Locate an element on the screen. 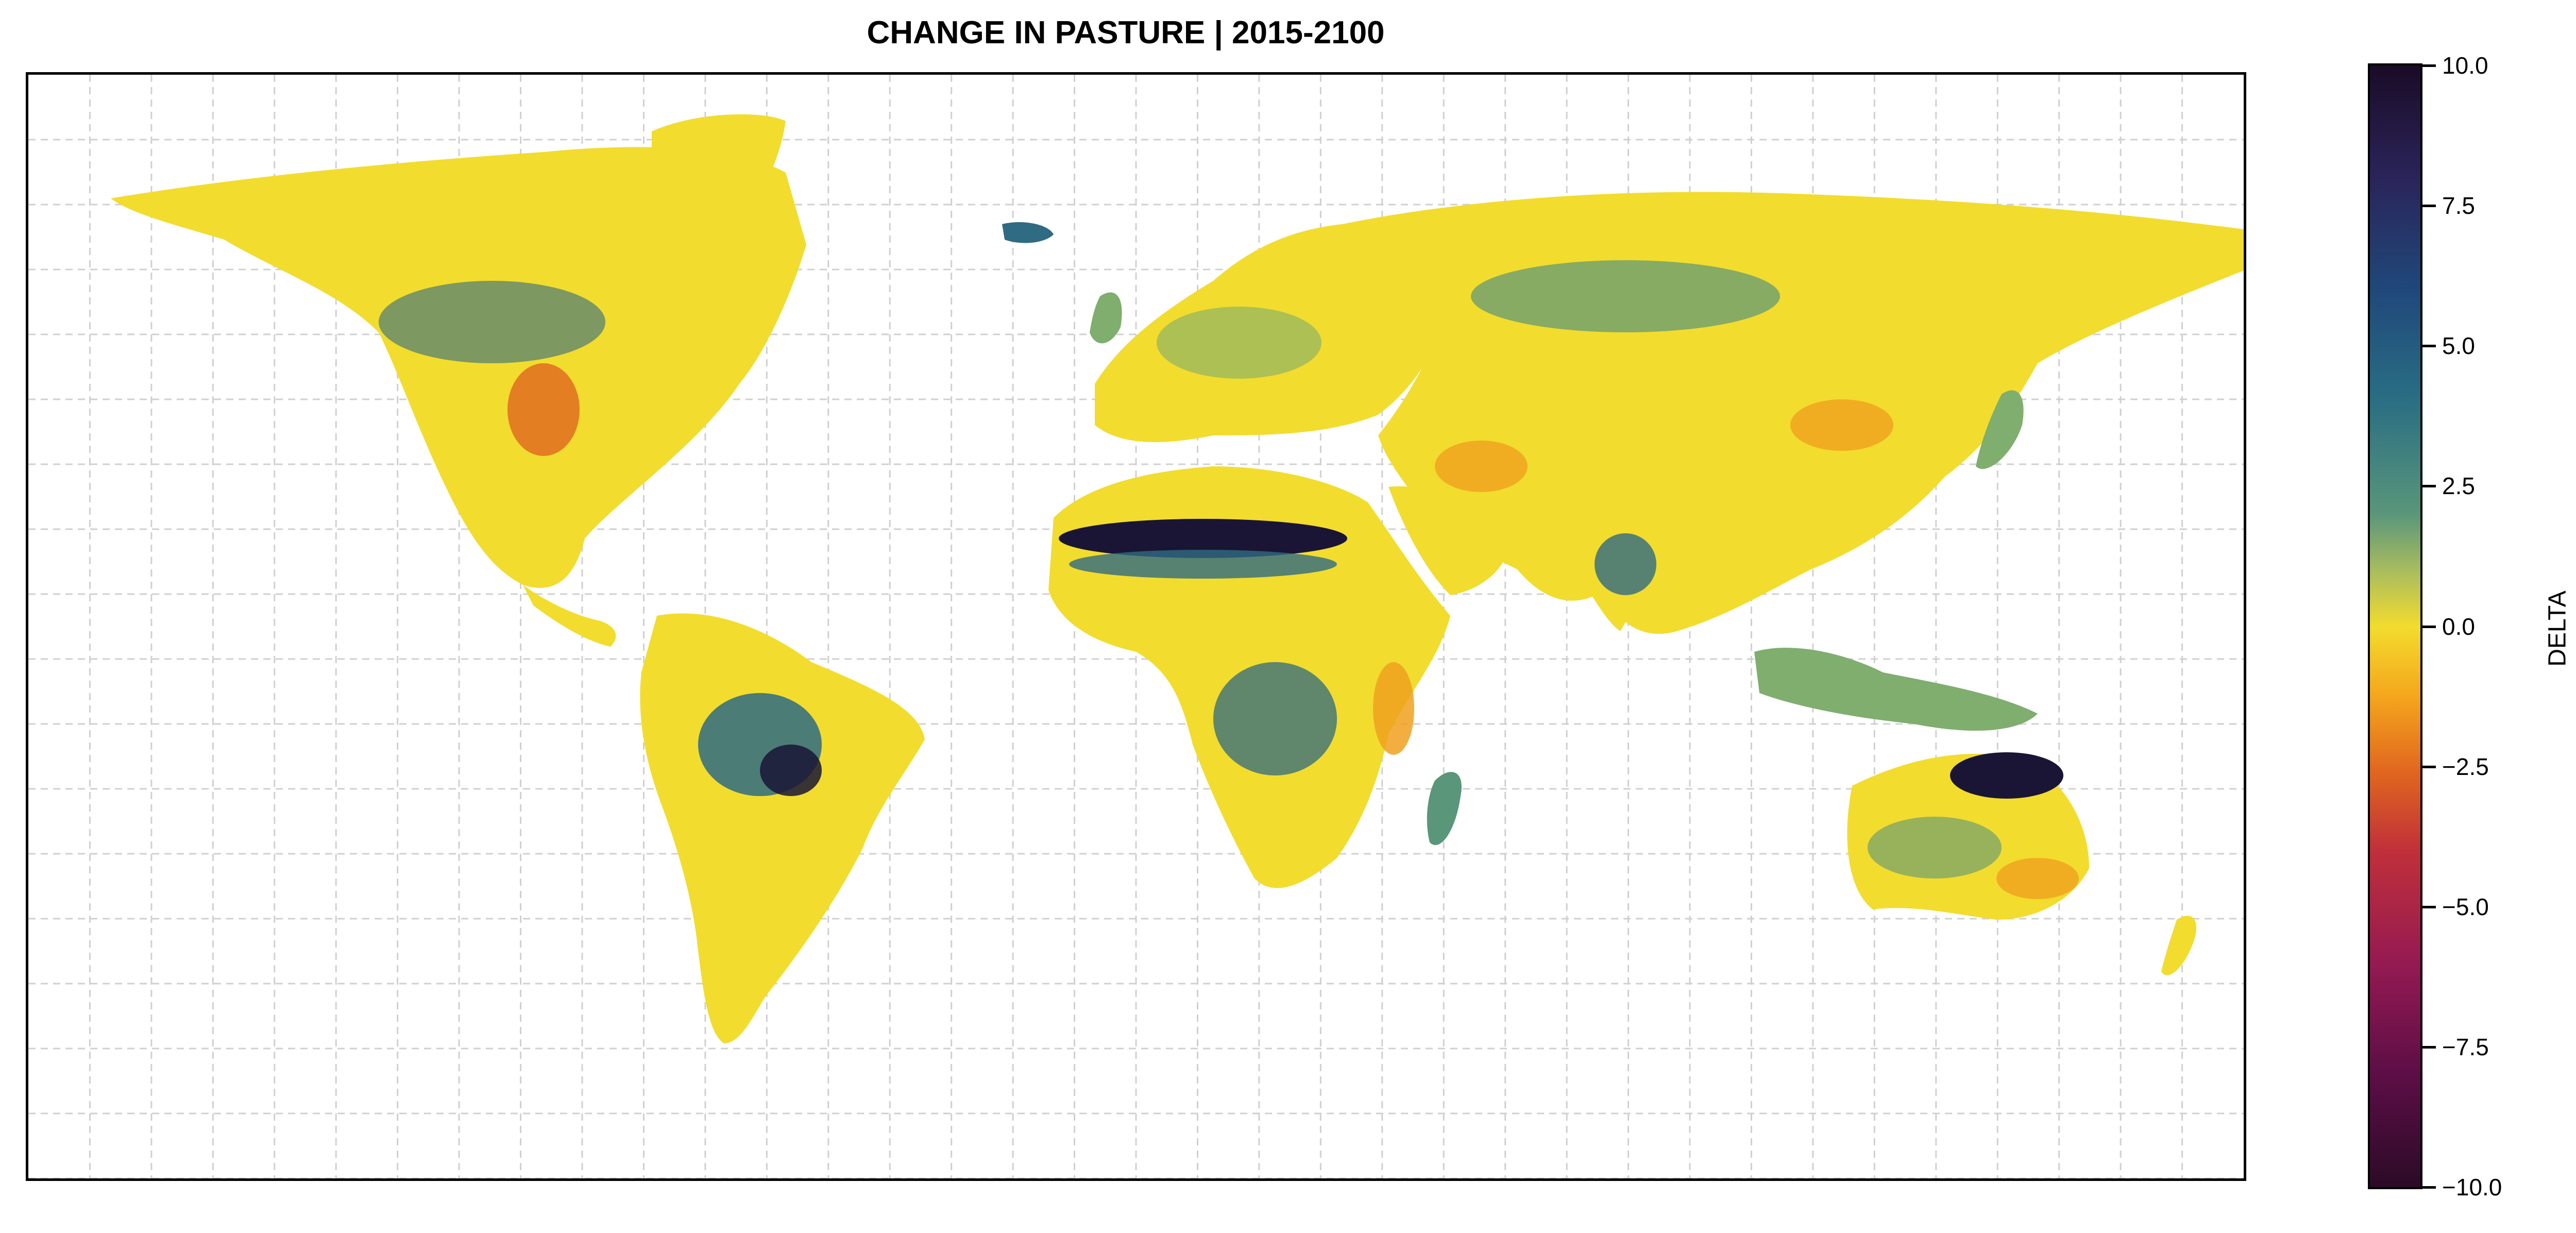 This screenshot has width=2576, height=1233. colorbar-tick-label: −5.0 is located at coordinates (2465, 906).